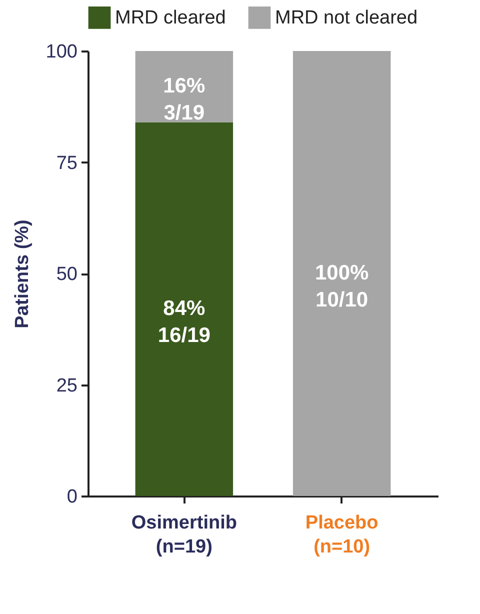  I want to click on legend-label: MRD cleared, so click(170, 18).